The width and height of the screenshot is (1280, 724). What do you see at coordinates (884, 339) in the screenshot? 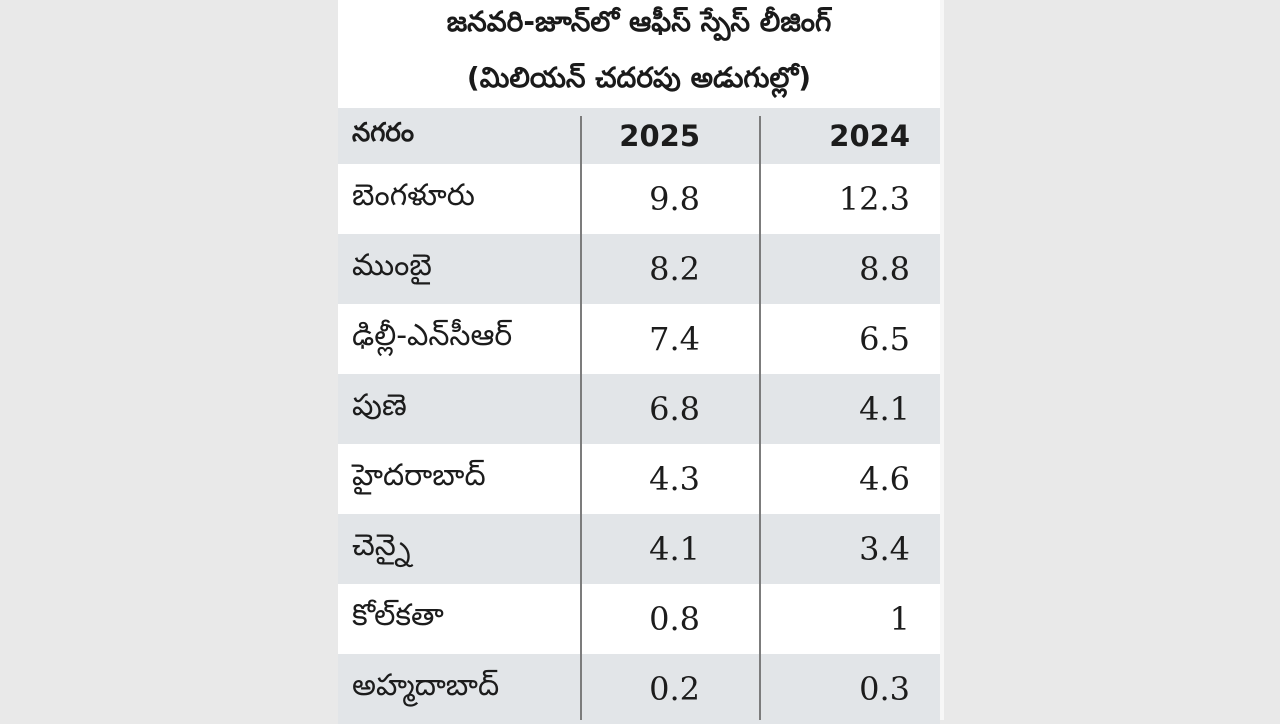
I see `value-2024: 6.5` at bounding box center [884, 339].